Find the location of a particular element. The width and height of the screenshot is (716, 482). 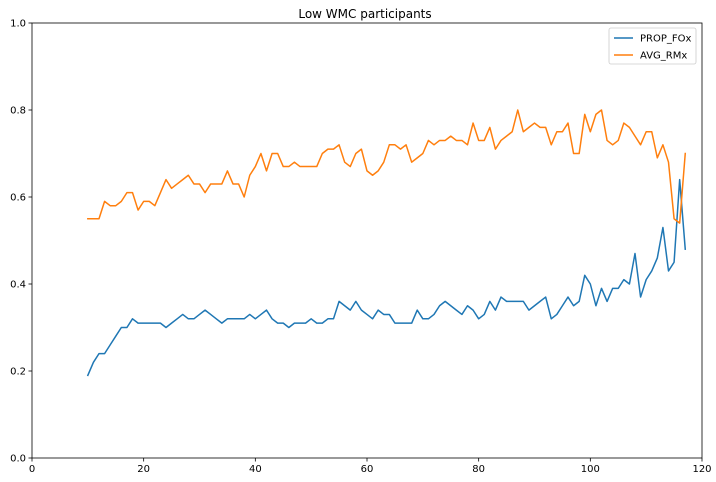

y-tick-label: 0.4 is located at coordinates (18, 285).